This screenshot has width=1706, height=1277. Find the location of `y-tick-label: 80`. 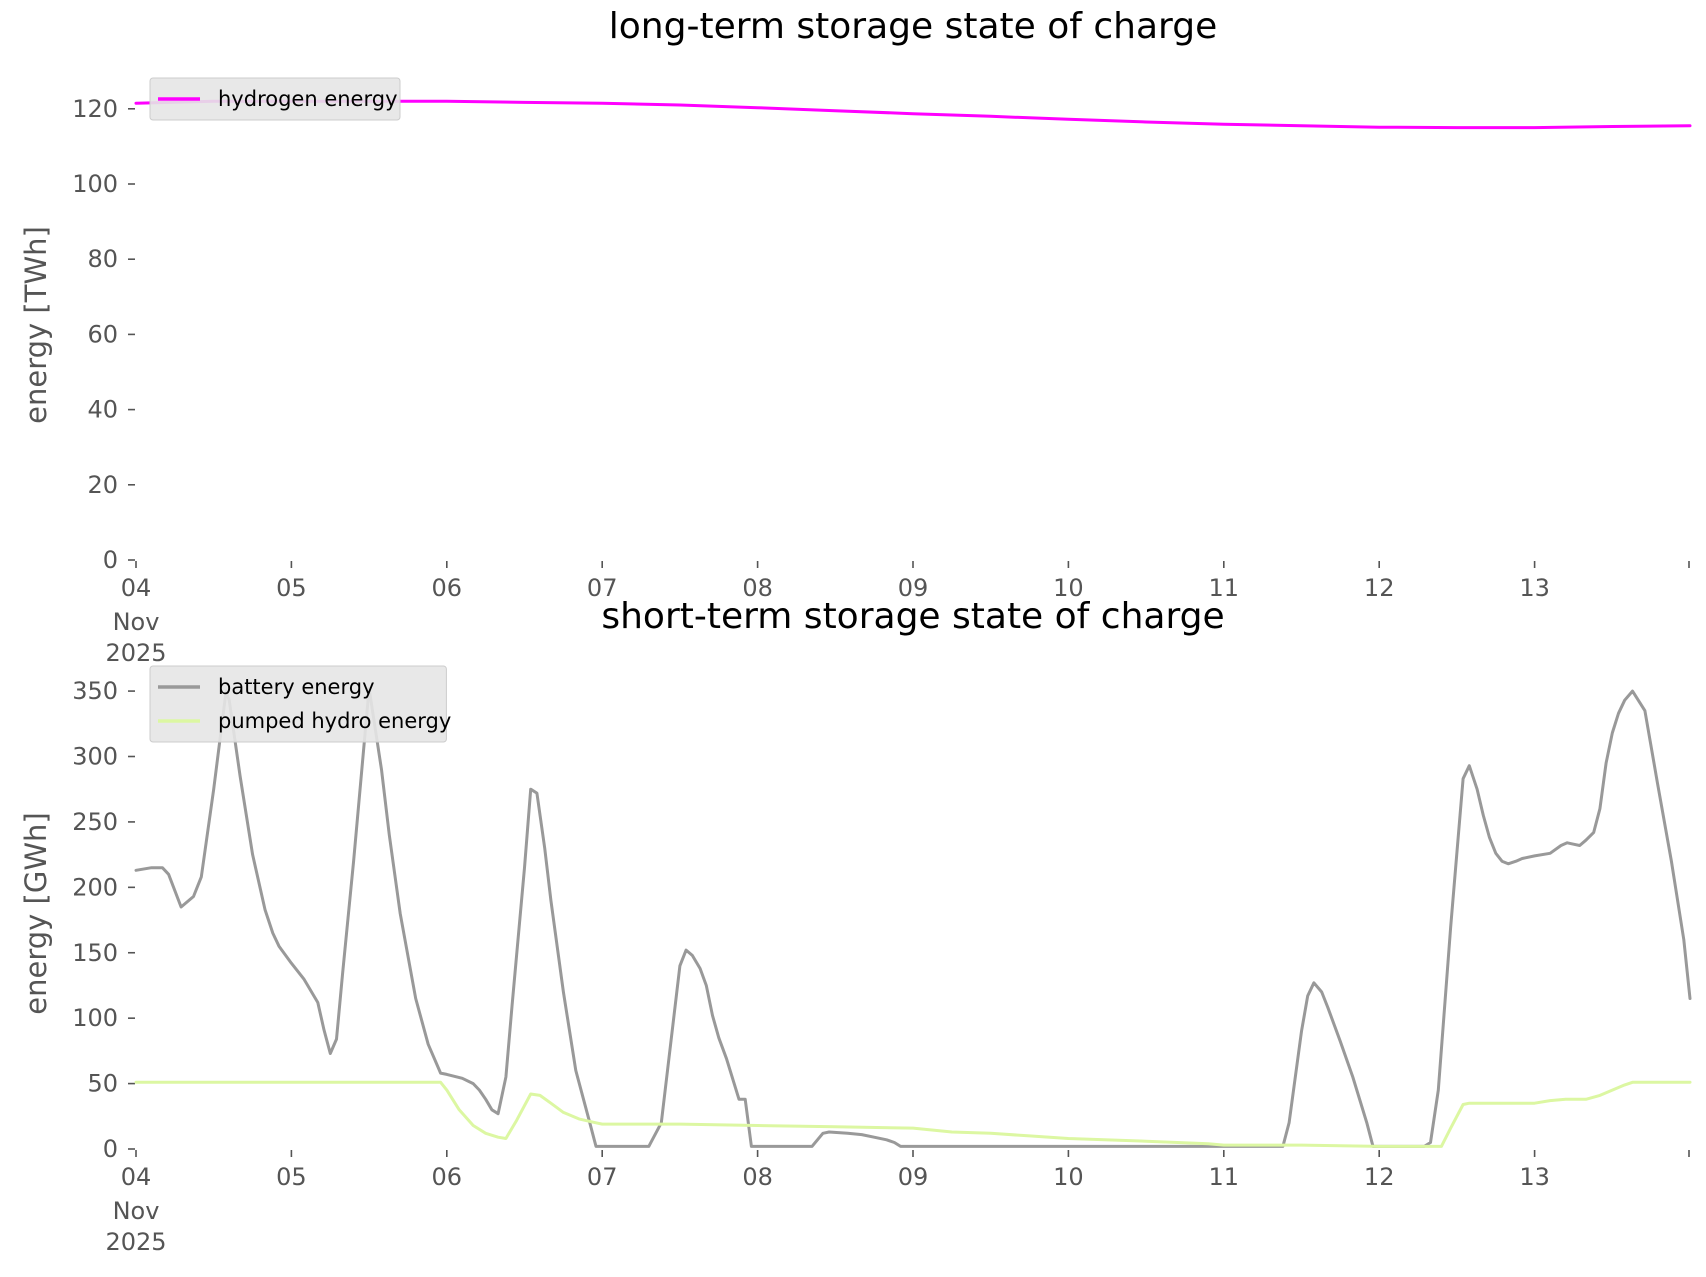

y-tick-label: 80 is located at coordinates (102, 259).